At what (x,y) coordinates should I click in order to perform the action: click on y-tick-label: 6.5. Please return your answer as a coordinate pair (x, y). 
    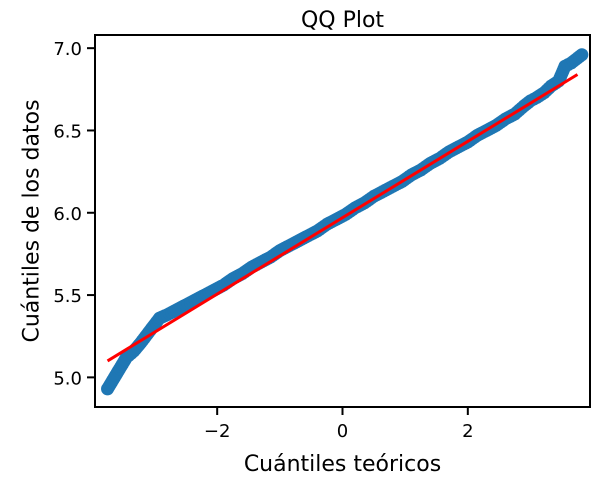
    Looking at the image, I should click on (67, 131).